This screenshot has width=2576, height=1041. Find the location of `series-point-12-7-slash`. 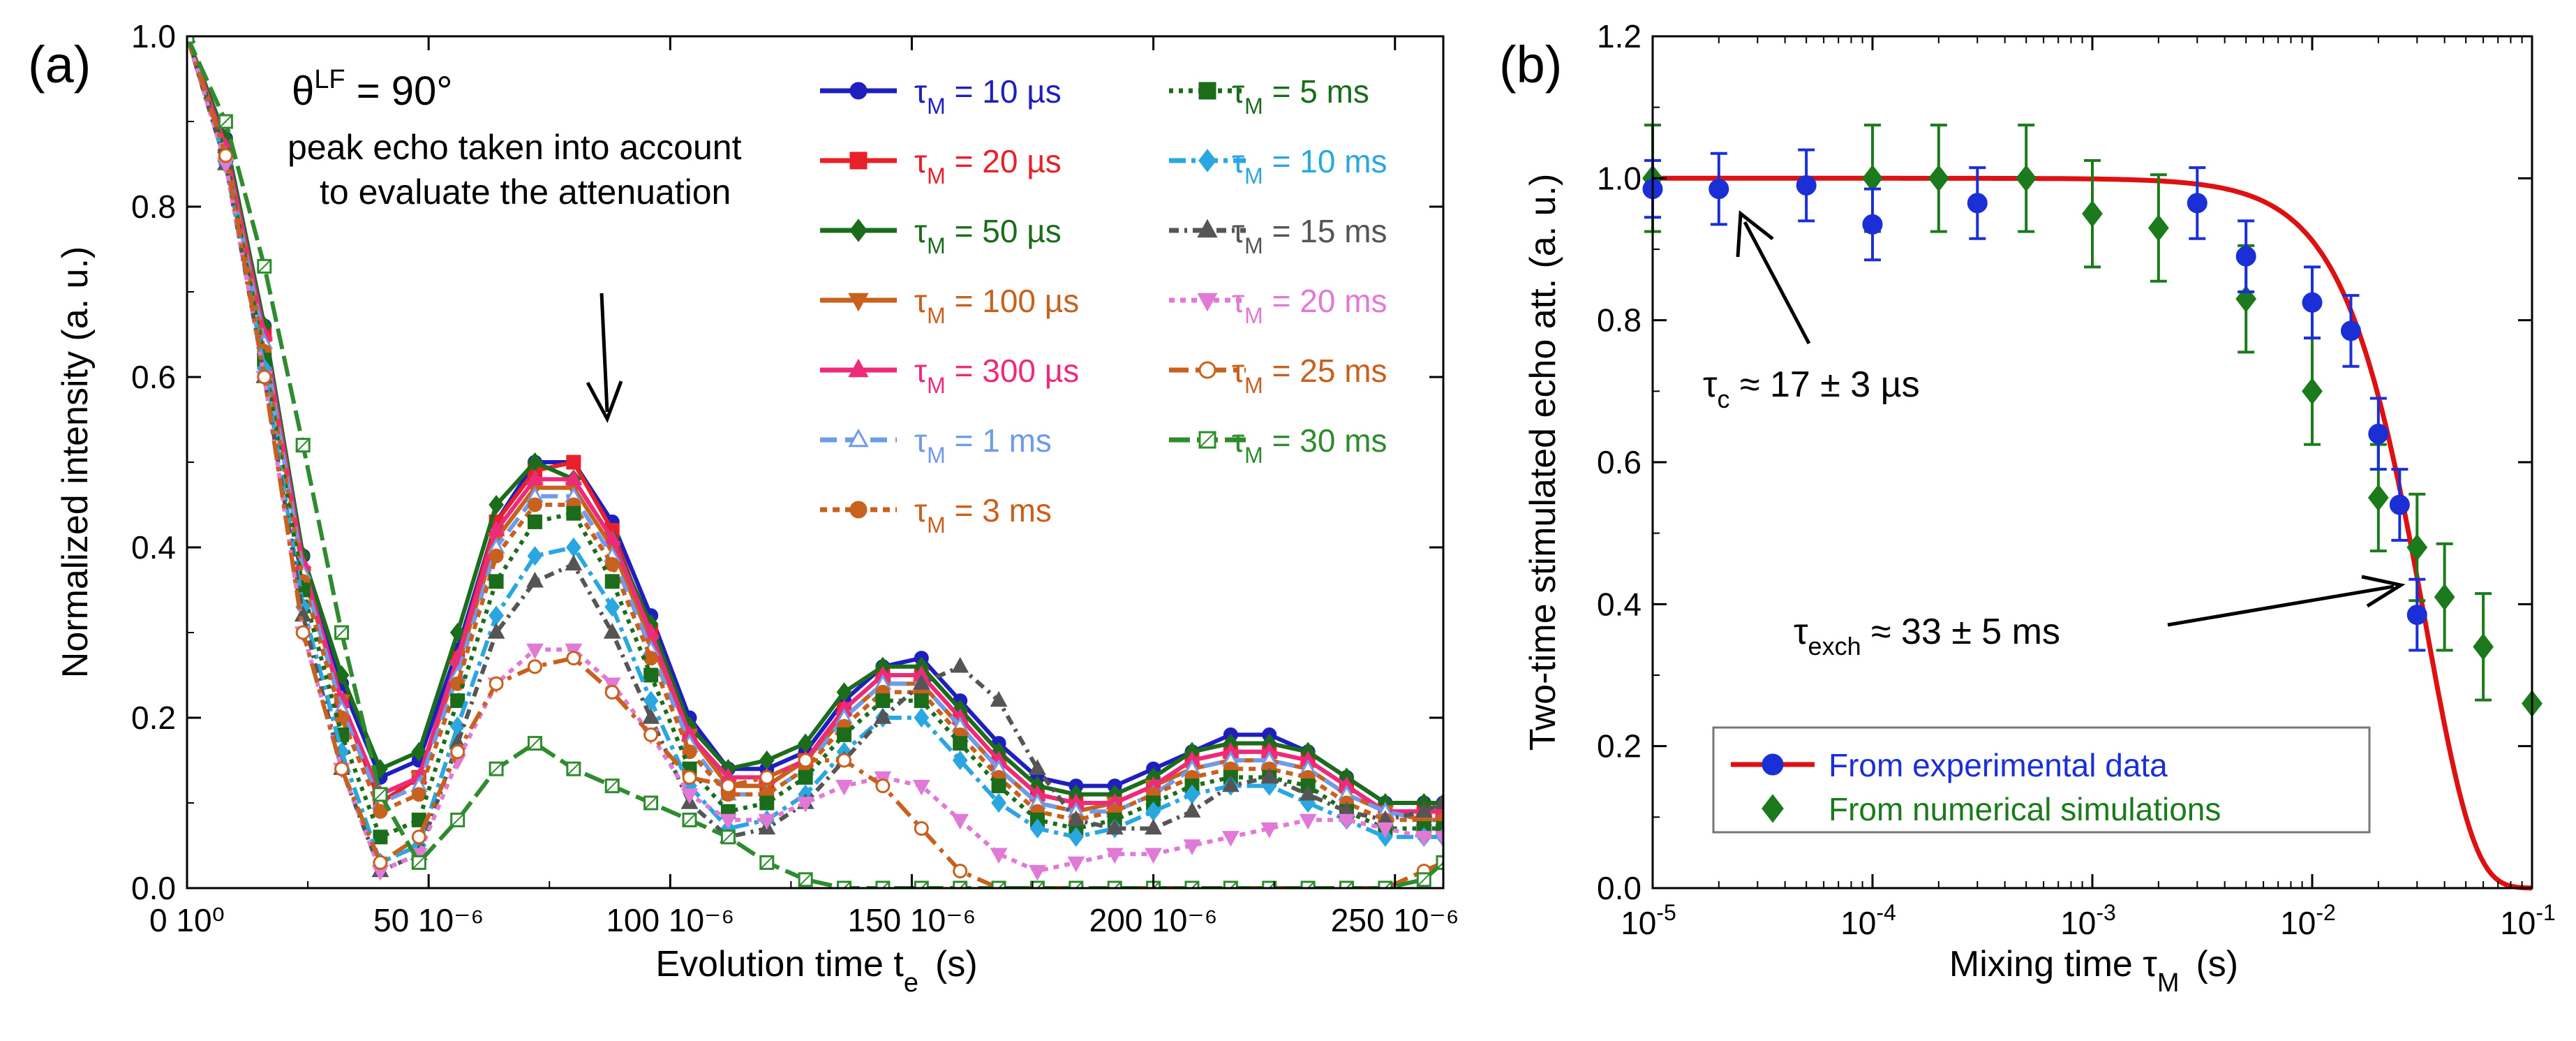

series-point-12-7-slash is located at coordinates (457, 820).